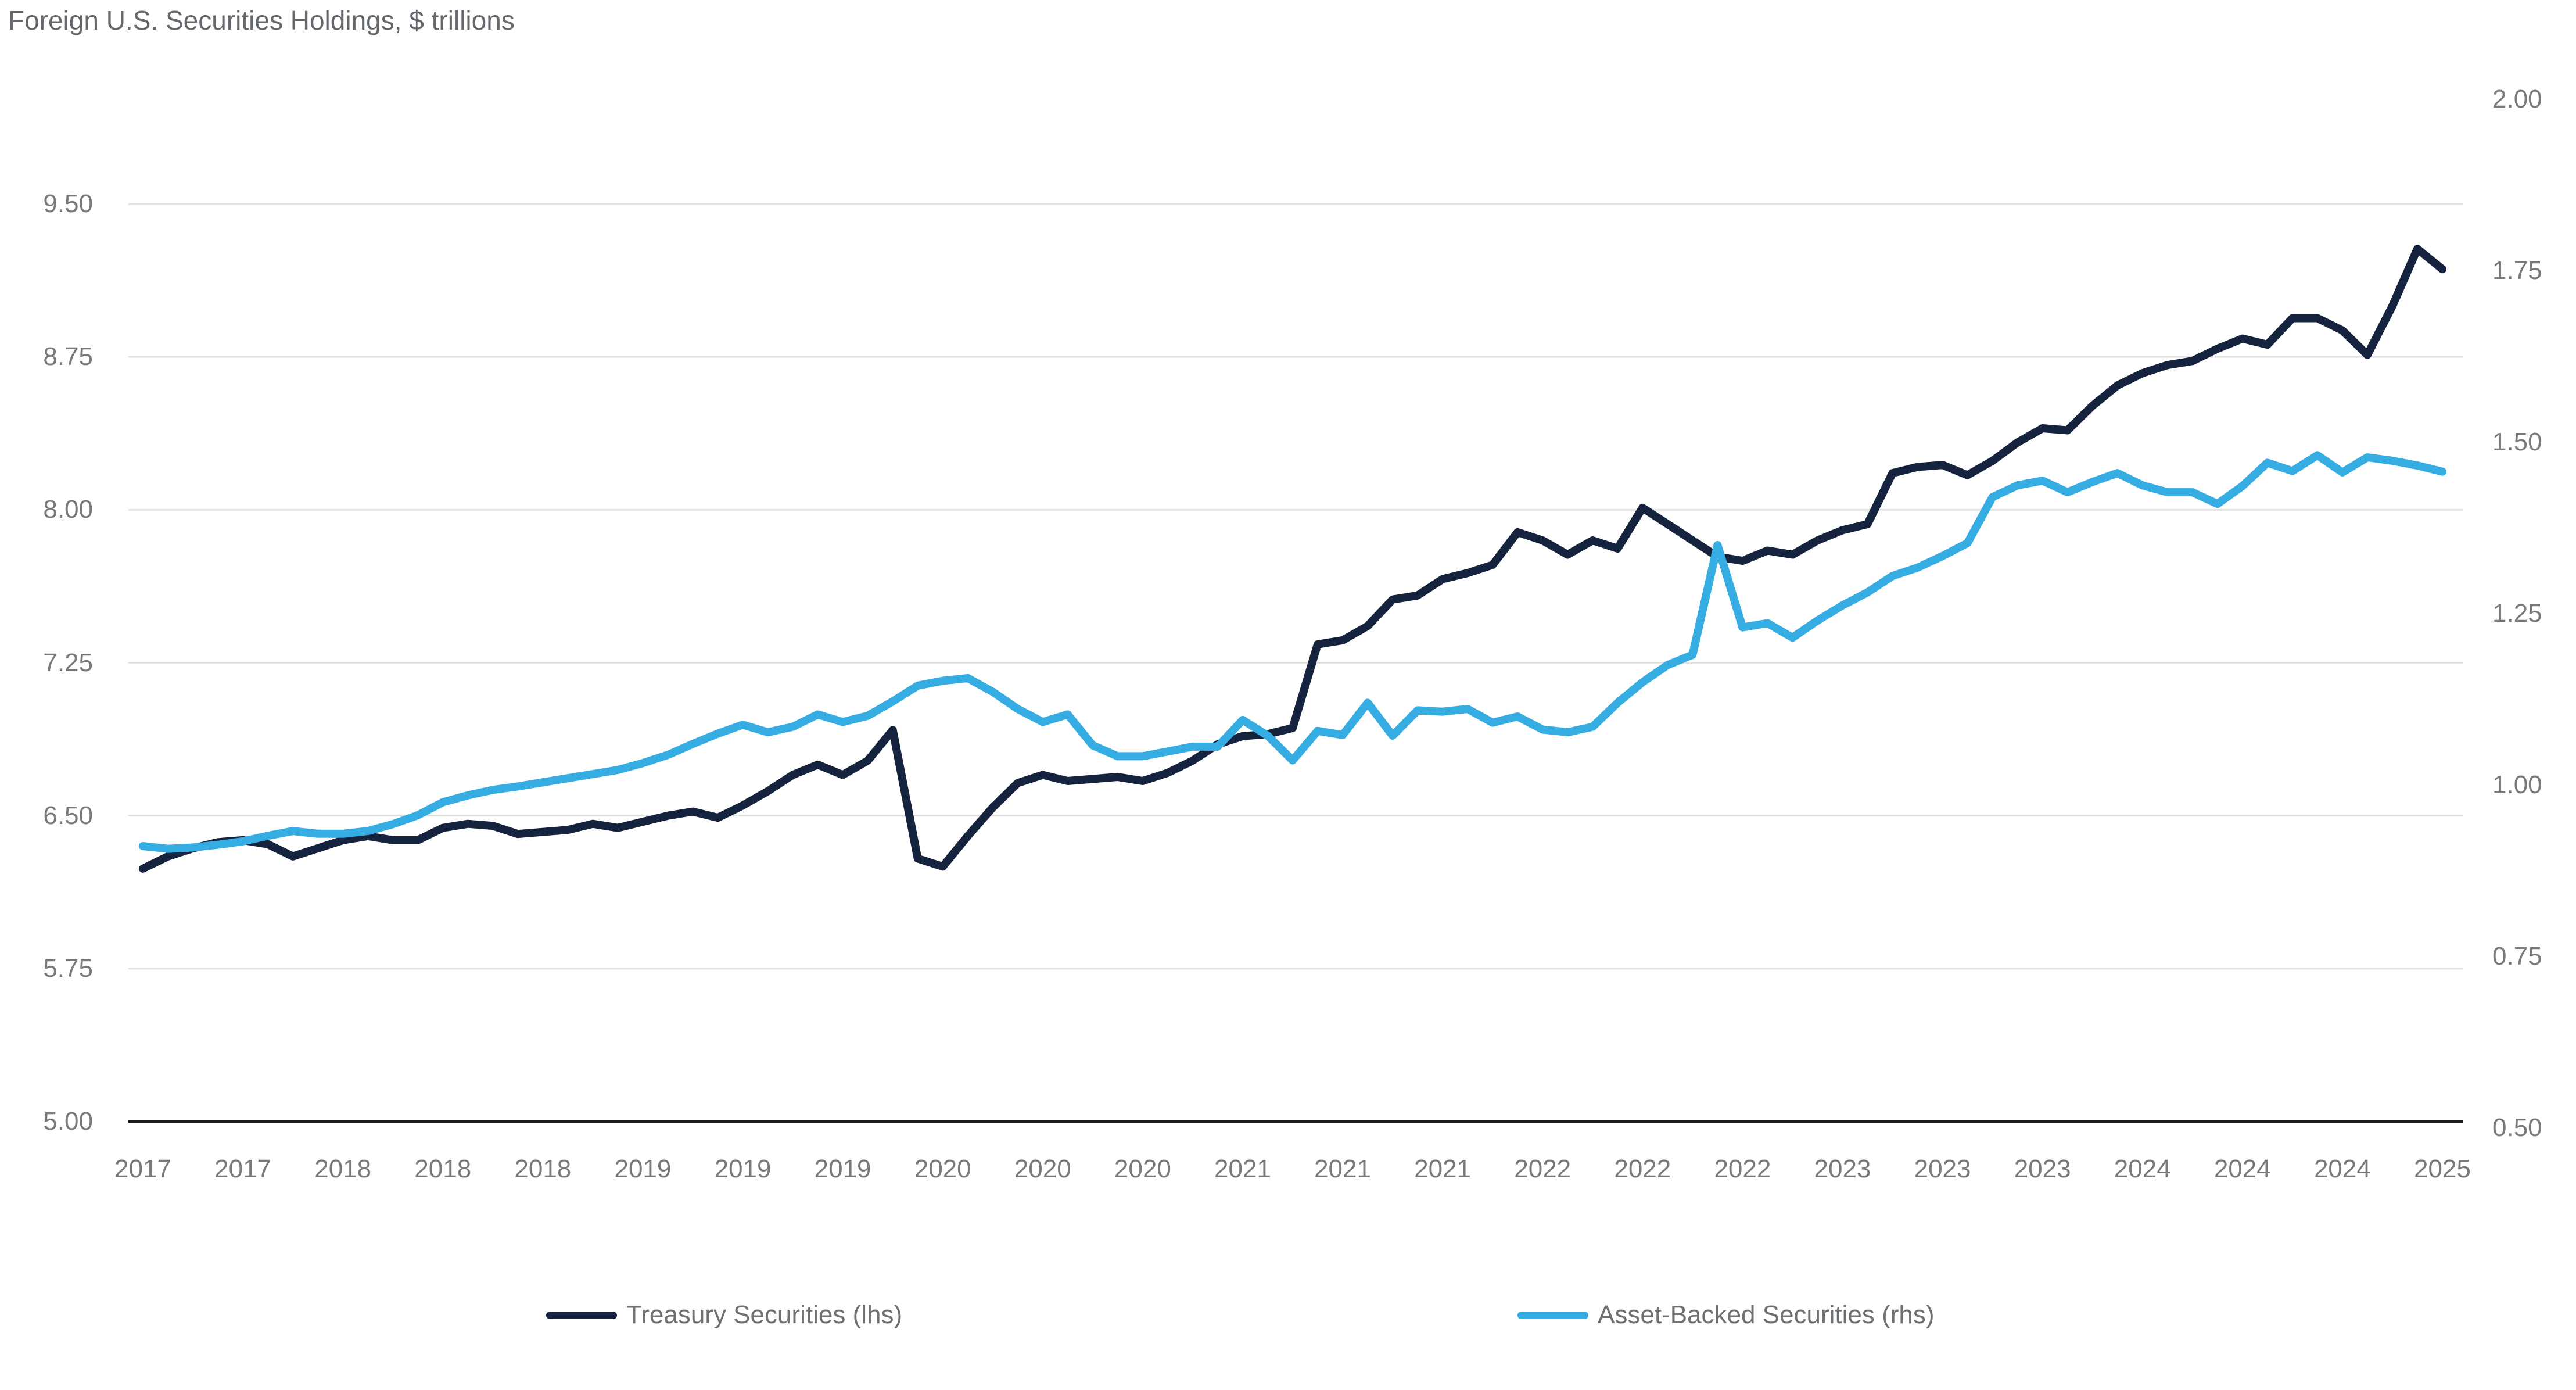 The image size is (2576, 1390). What do you see at coordinates (581, 1315) in the screenshot?
I see `treasury-legend-swatch` at bounding box center [581, 1315].